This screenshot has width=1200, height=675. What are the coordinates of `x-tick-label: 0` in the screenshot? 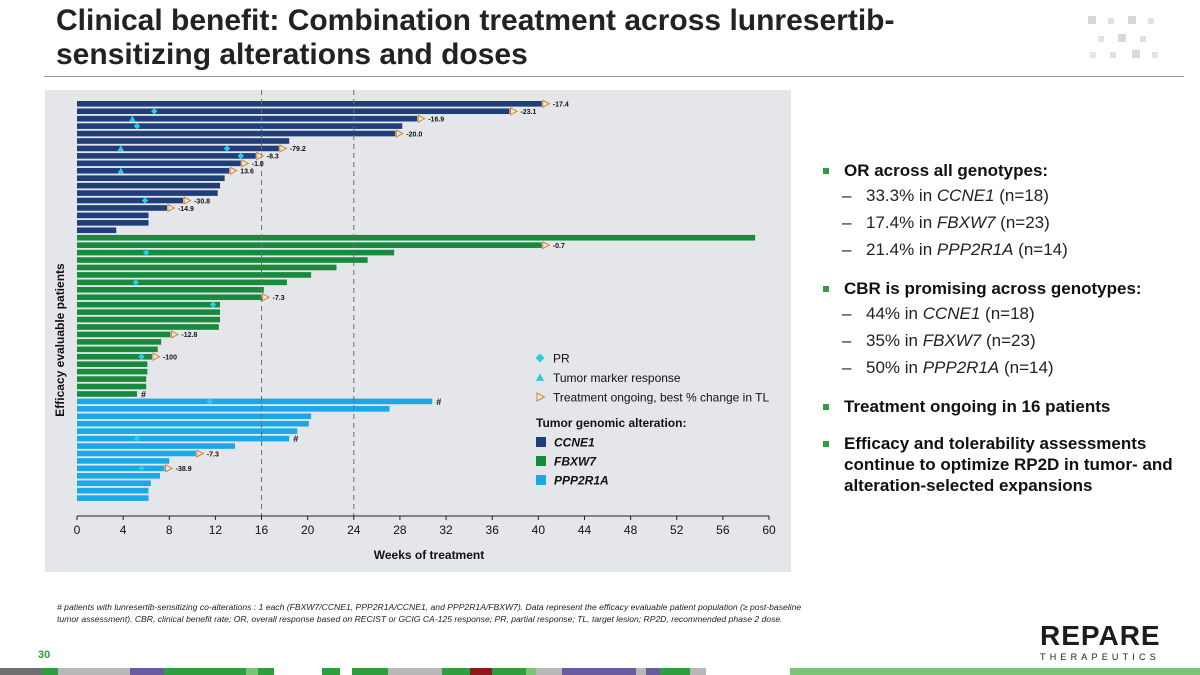 It's located at (77, 530).